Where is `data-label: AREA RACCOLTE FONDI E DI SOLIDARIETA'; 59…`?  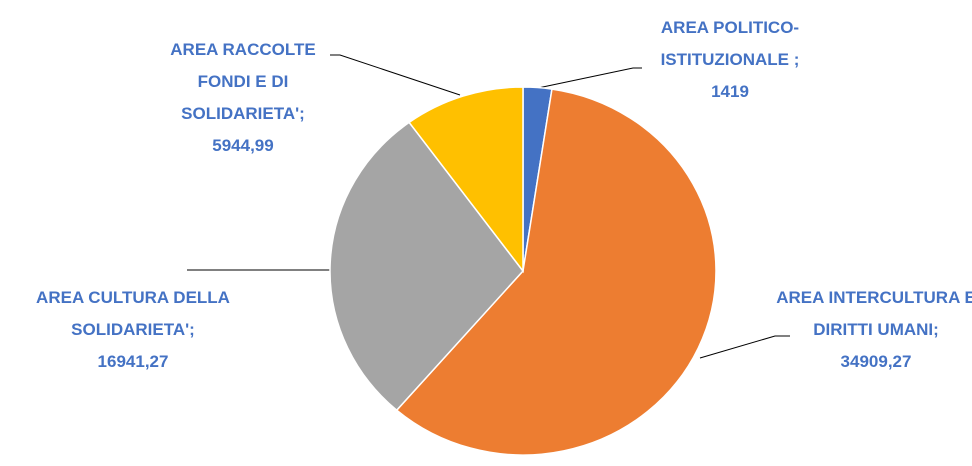
data-label: AREA RACCOLTE FONDI E DI SOLIDARIETA'; 59… is located at coordinates (243, 98).